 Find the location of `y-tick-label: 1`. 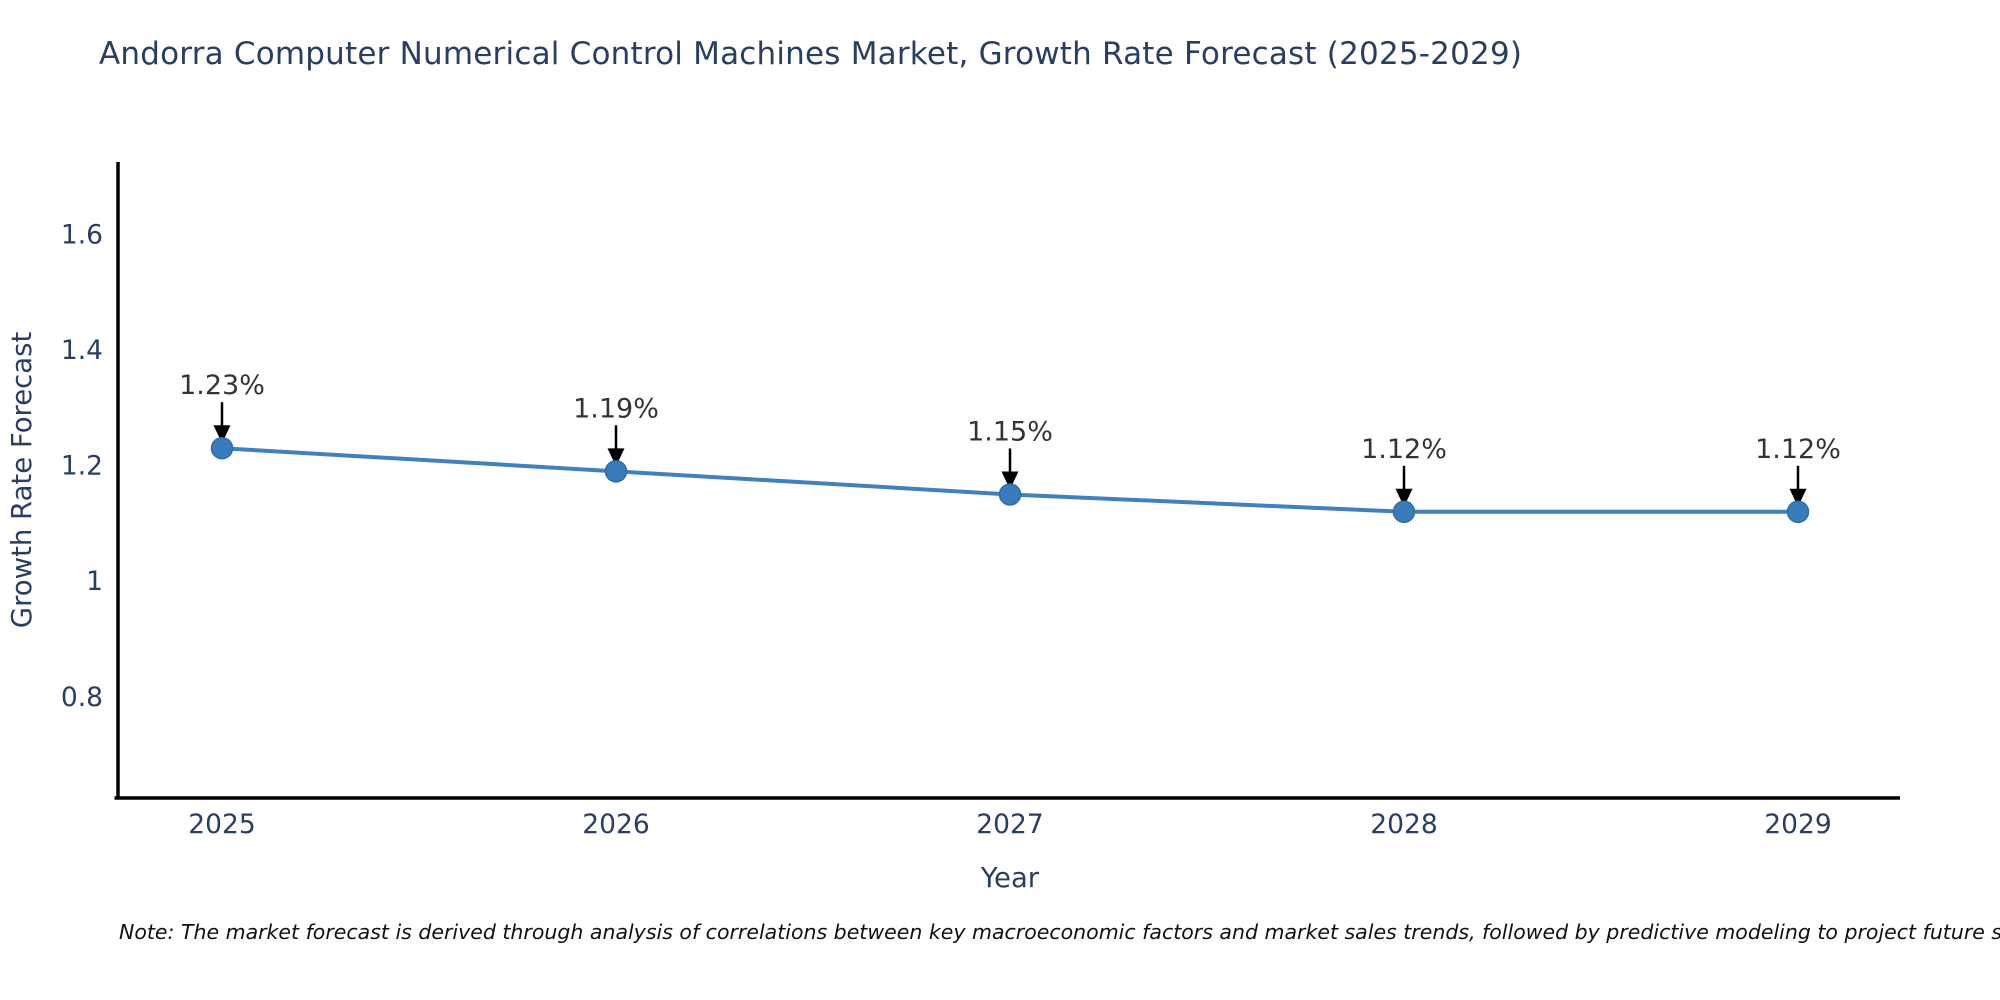

y-tick-label: 1 is located at coordinates (94, 581).